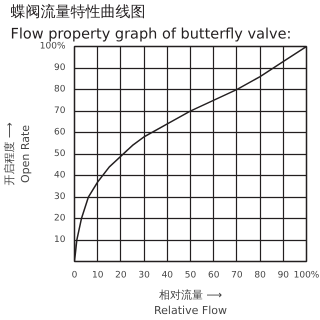 The image size is (320, 320). Describe the element at coordinates (284, 275) in the screenshot. I see `x-tick-label: 90` at that location.